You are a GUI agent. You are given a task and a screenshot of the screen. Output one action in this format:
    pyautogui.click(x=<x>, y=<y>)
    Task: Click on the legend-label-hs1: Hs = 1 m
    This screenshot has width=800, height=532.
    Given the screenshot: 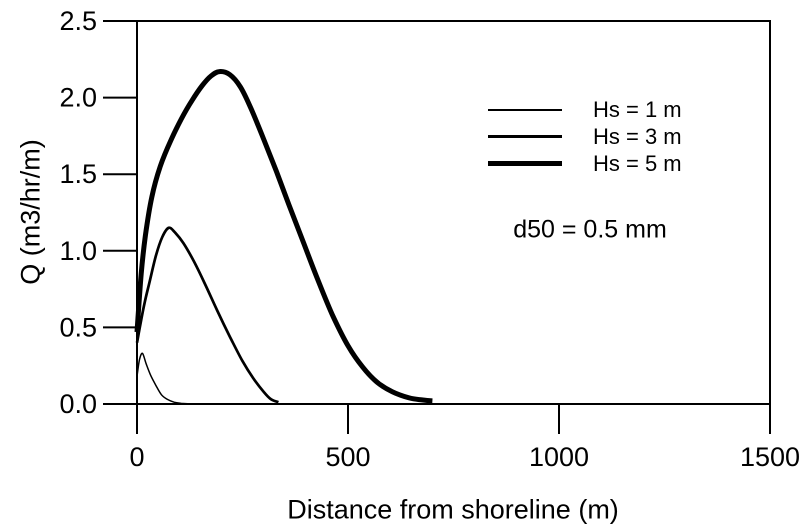 What is the action you would take?
    pyautogui.click(x=637, y=109)
    